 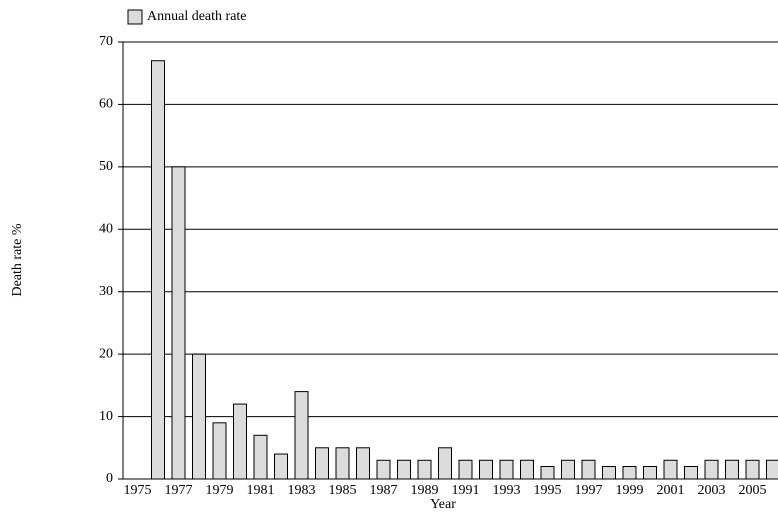 I want to click on x-tick-label: 1985, so click(x=343, y=490).